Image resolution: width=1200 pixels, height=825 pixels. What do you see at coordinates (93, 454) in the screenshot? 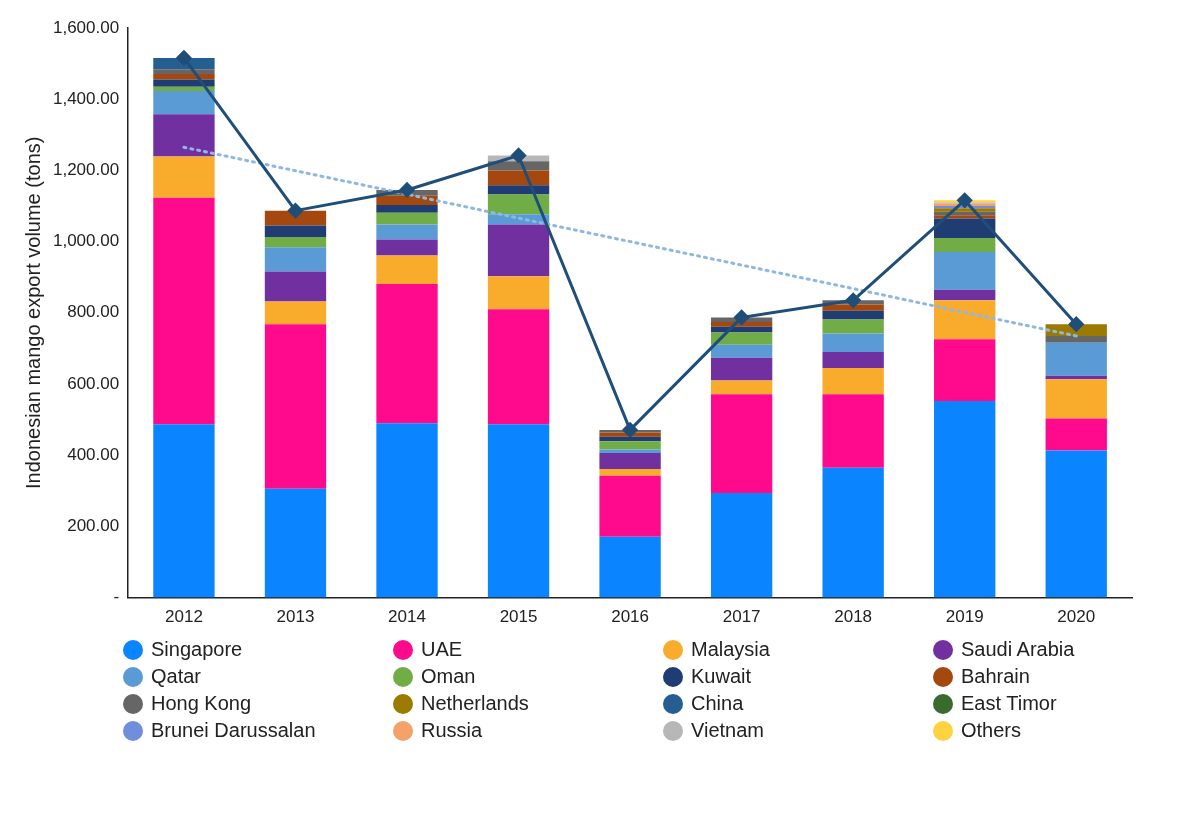
I see `y-tick-label: 400.00` at bounding box center [93, 454].